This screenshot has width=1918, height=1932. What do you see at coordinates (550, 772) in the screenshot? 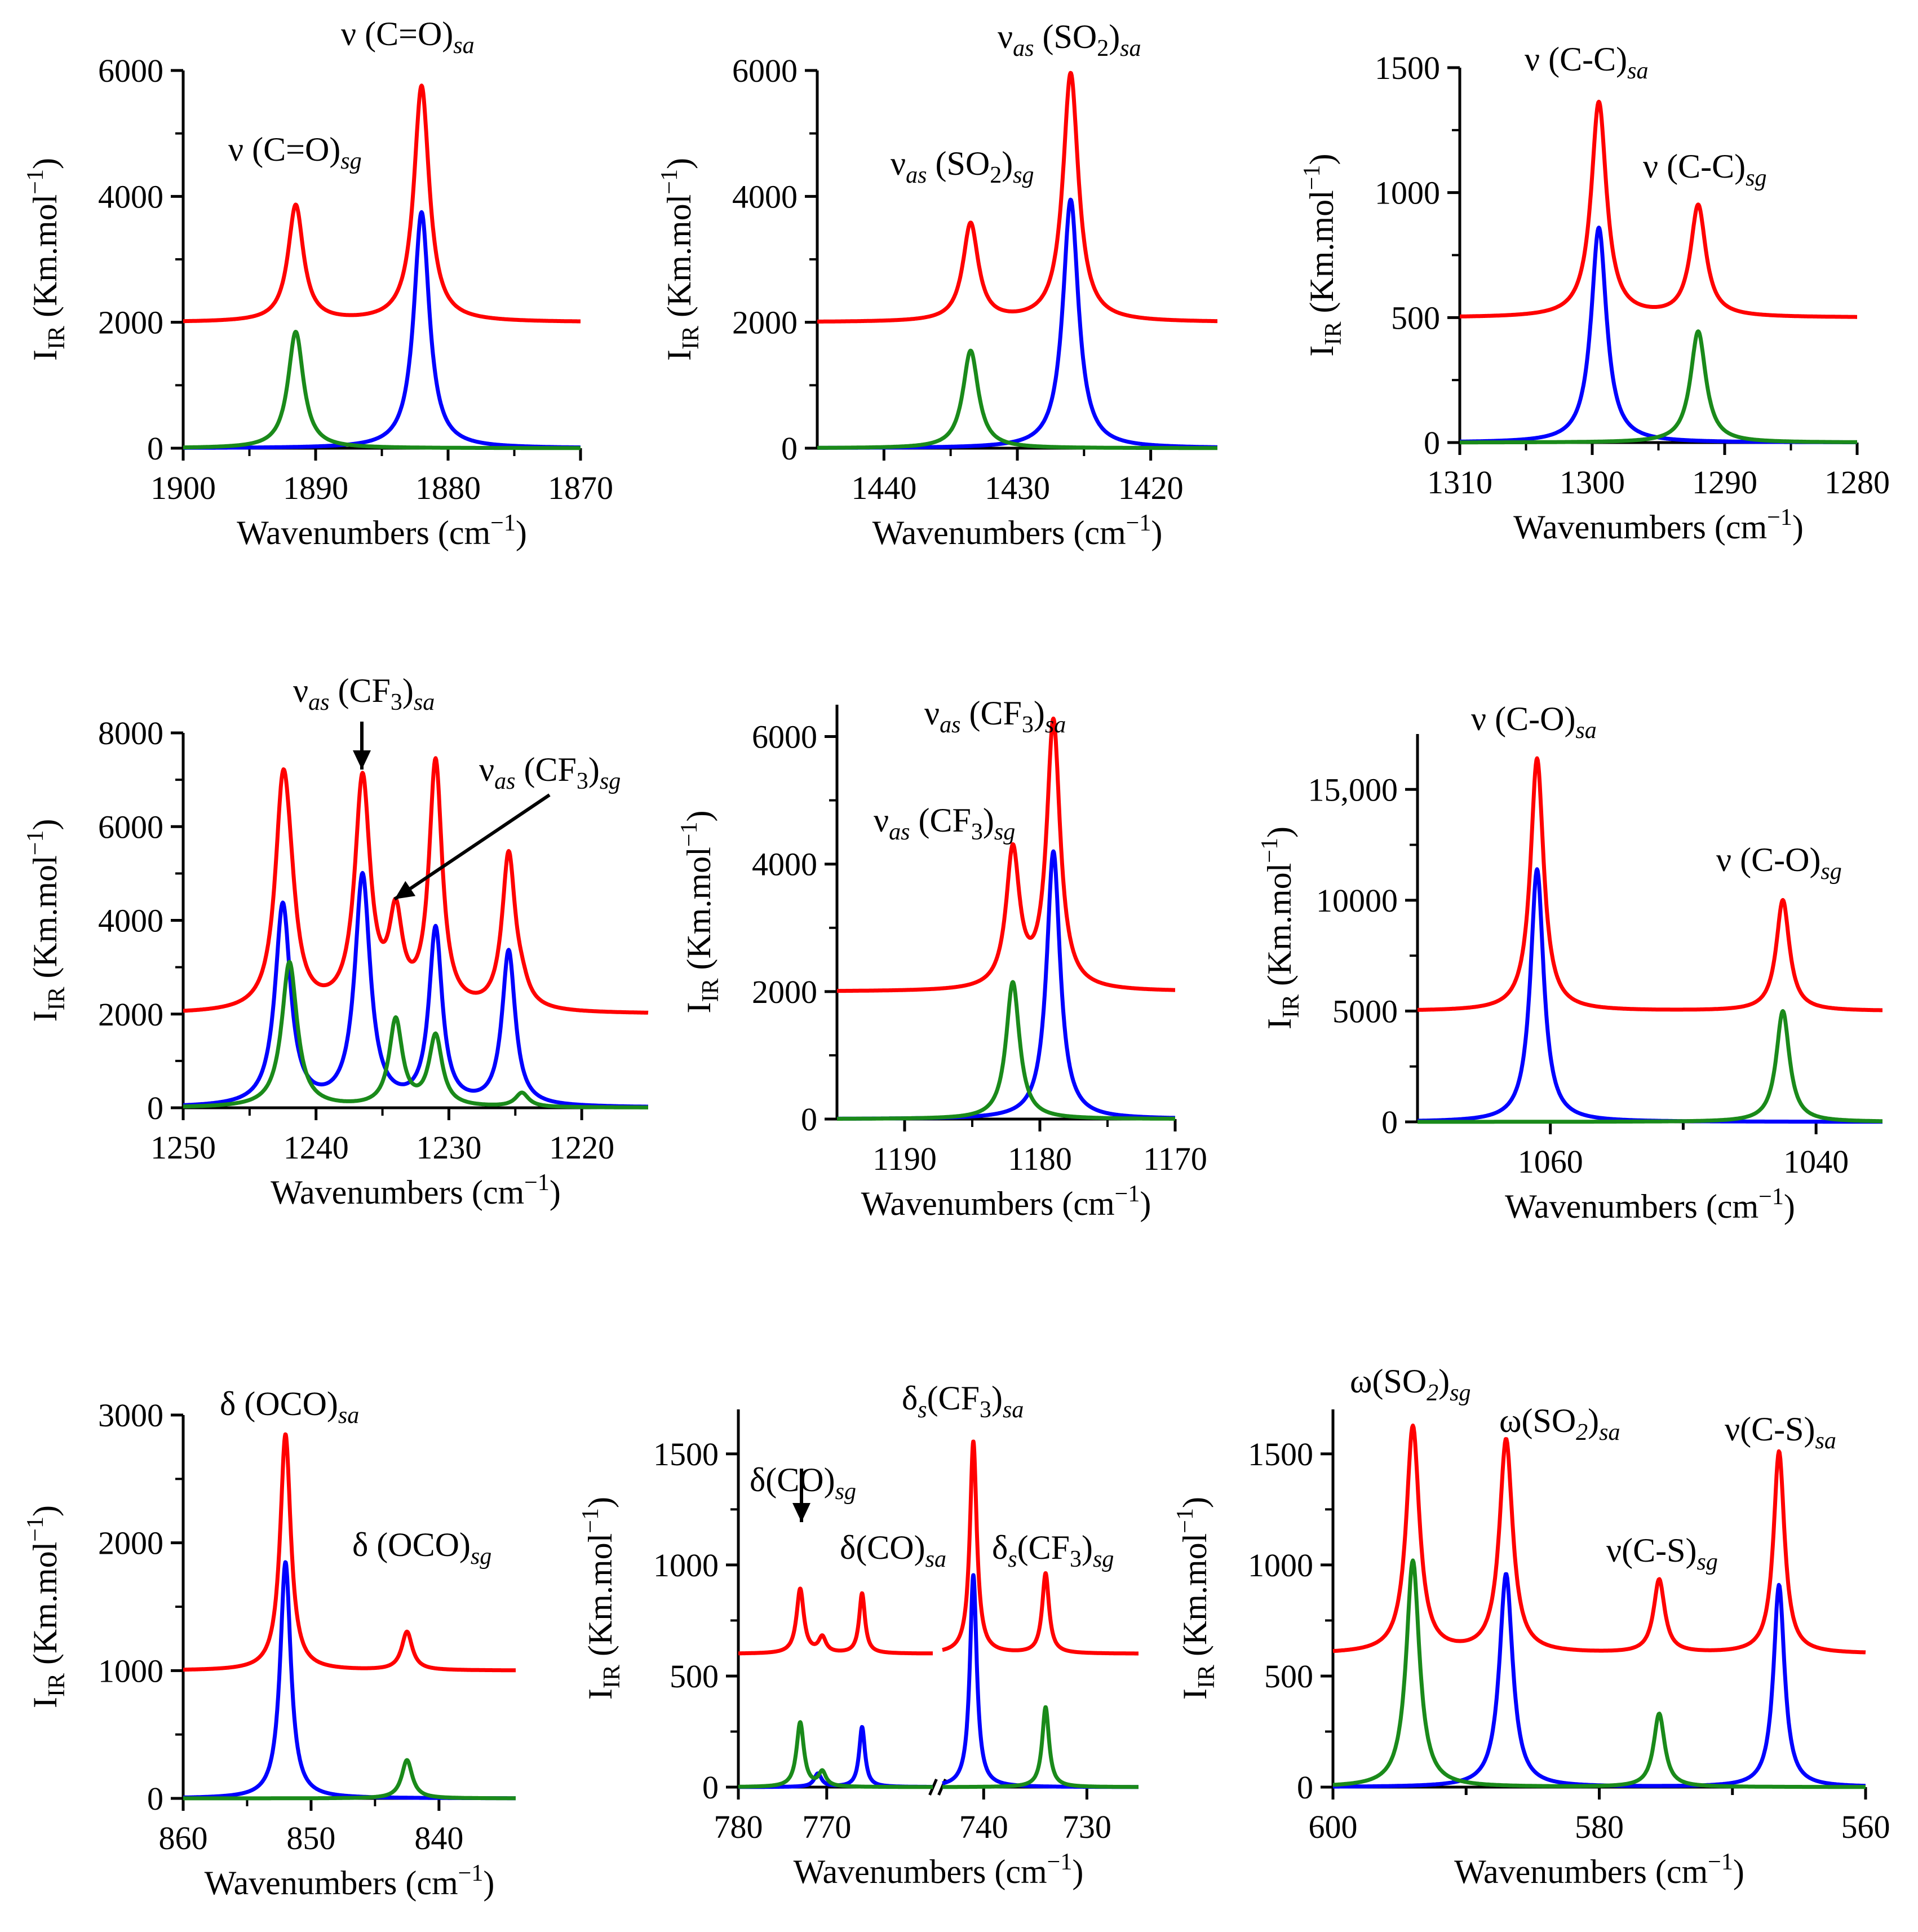
I see `peak-annotation: νas (CF3)sg` at bounding box center [550, 772].